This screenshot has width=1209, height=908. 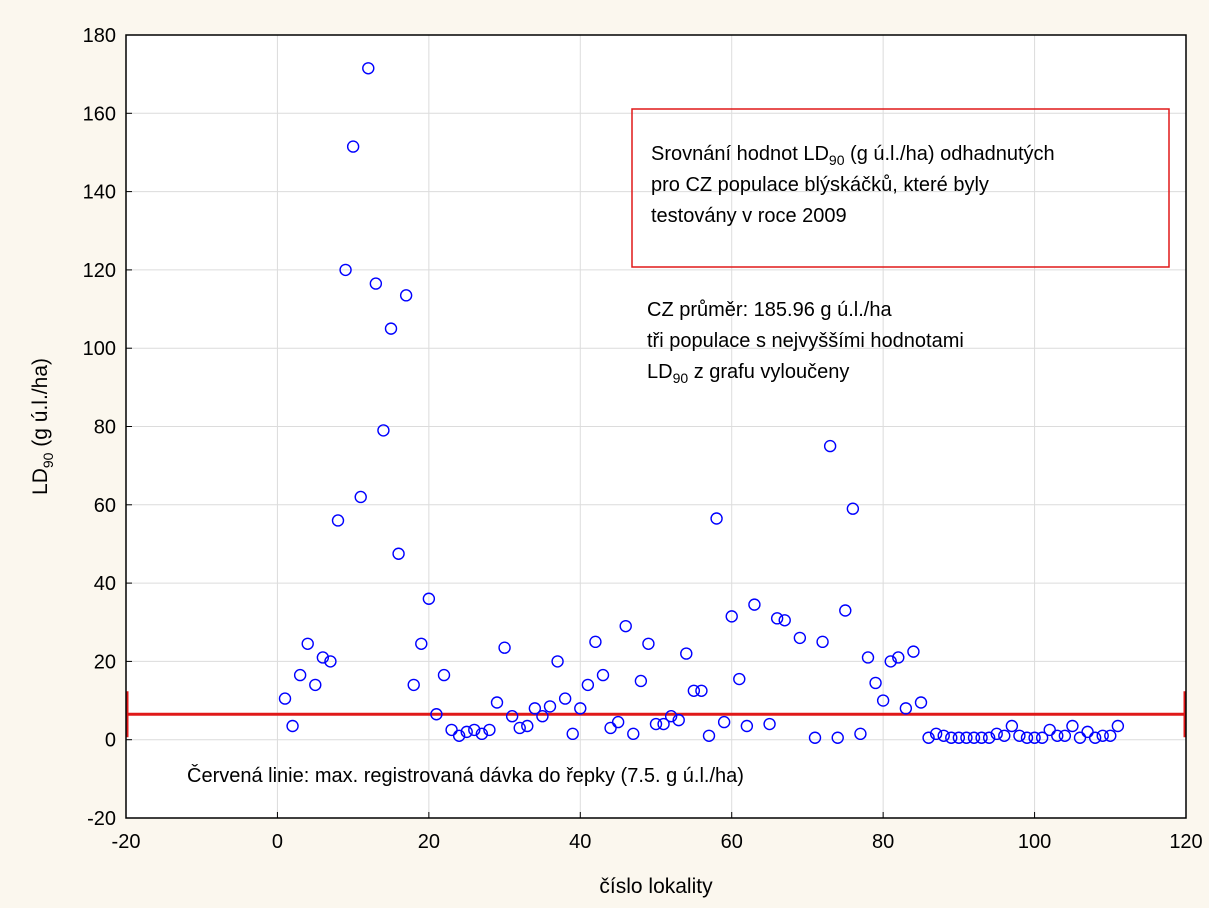 I want to click on reference-line-group, so click(x=656, y=714).